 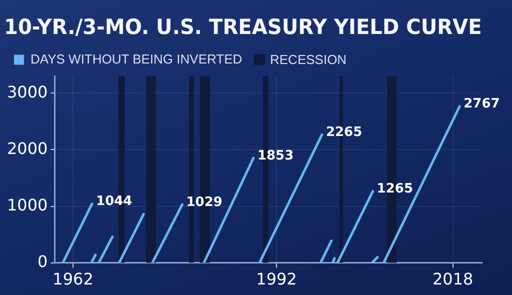 I want to click on legend-label: DAYS WITHOUT BEING INVERTED, so click(x=136, y=58).